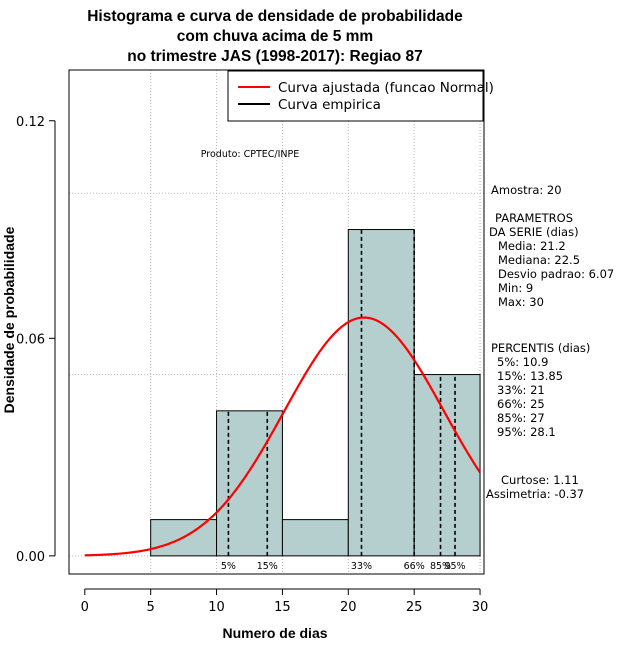  I want to click on chart-title-line-3: no trimestre JAS (1998-2017): Regiao 87, so click(274, 56).